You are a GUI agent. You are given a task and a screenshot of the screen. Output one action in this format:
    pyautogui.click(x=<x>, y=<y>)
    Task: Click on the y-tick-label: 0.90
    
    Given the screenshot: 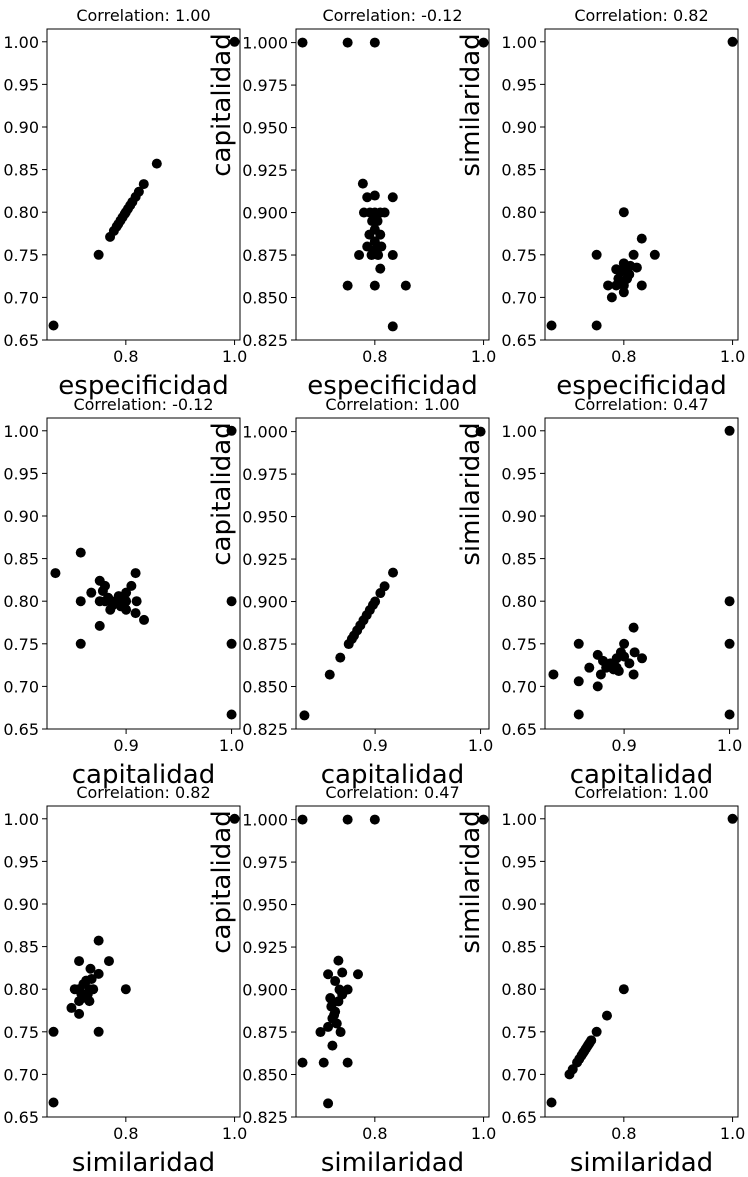 What is the action you would take?
    pyautogui.click(x=519, y=127)
    